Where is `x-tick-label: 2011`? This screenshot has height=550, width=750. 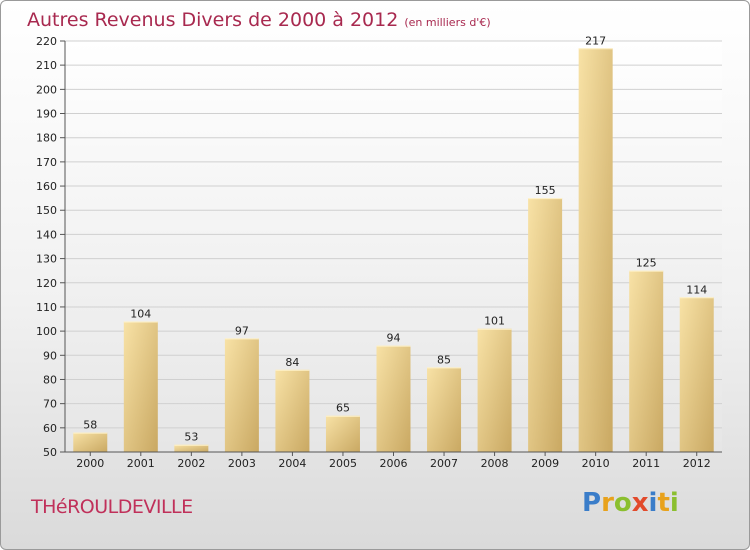
x-tick-label: 2011 is located at coordinates (646, 463).